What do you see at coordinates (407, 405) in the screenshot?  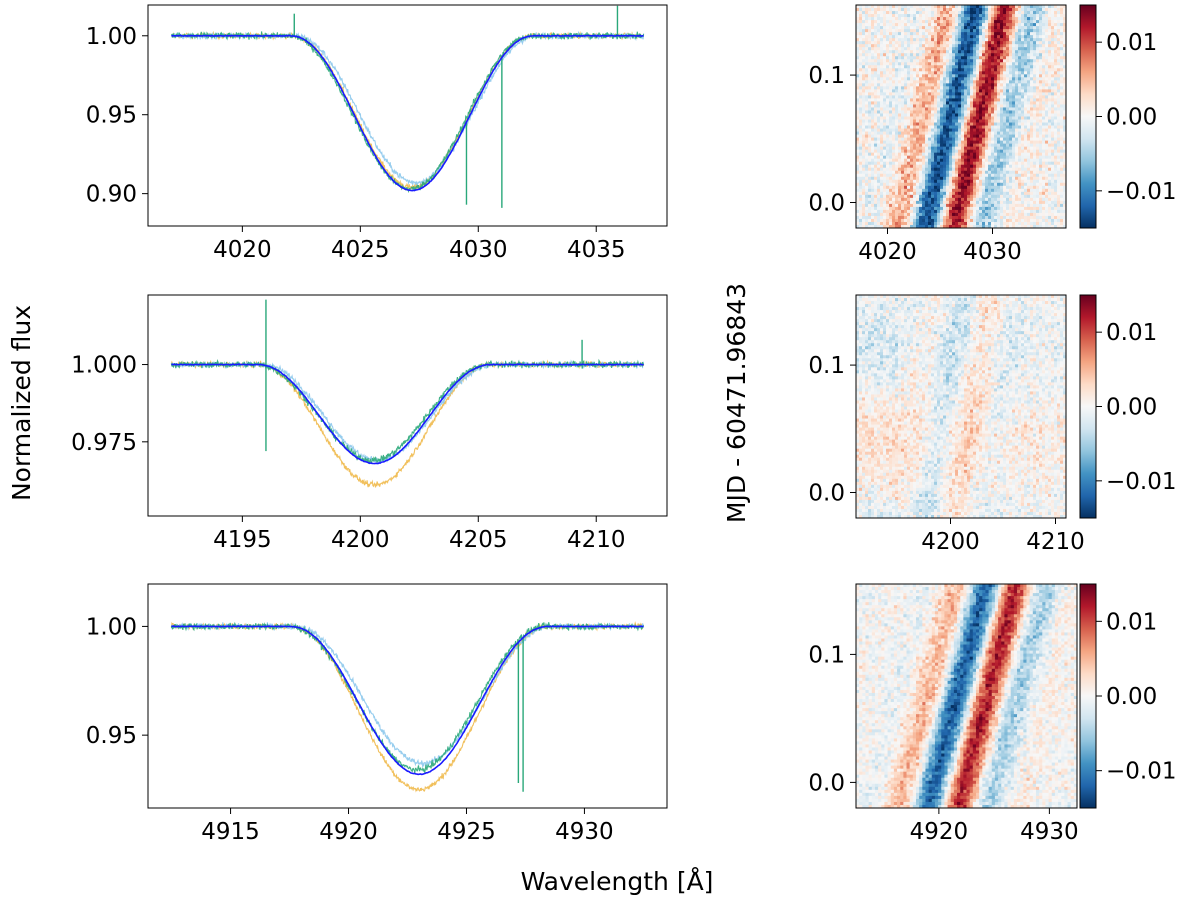 I see `axes-frame` at bounding box center [407, 405].